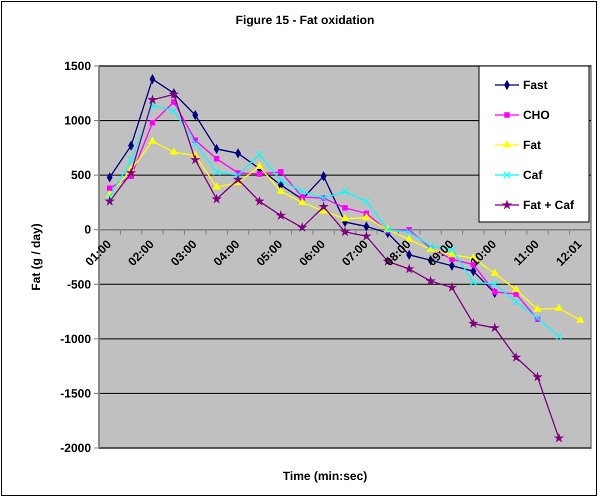 This screenshot has height=498, width=600. I want to click on y-tick-label: -1000, so click(76, 339).